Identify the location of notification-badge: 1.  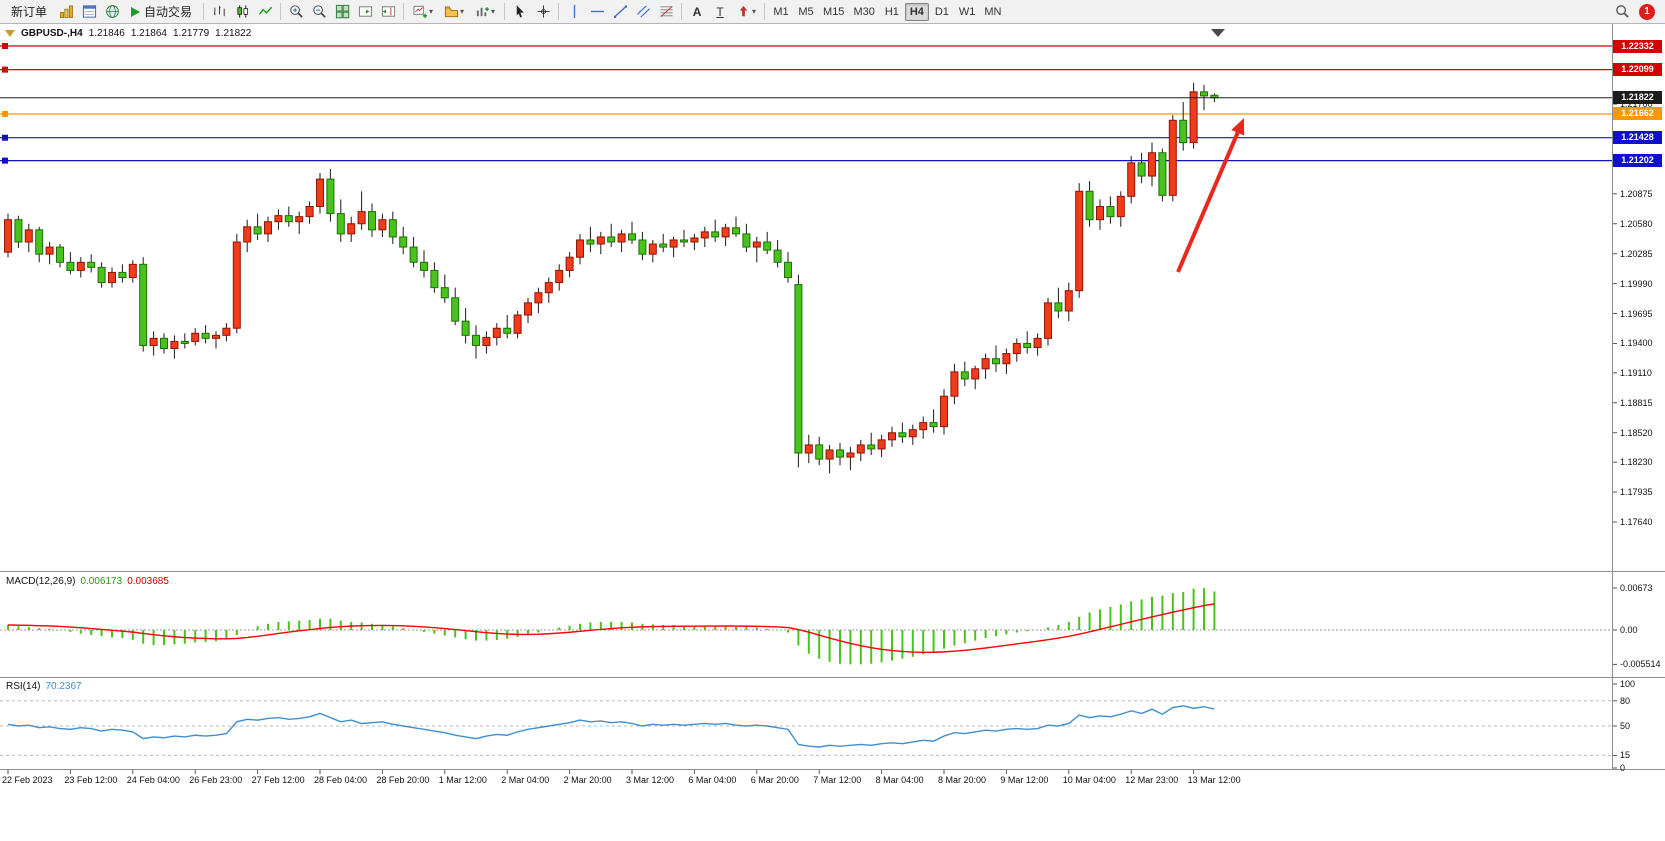
(1647, 11).